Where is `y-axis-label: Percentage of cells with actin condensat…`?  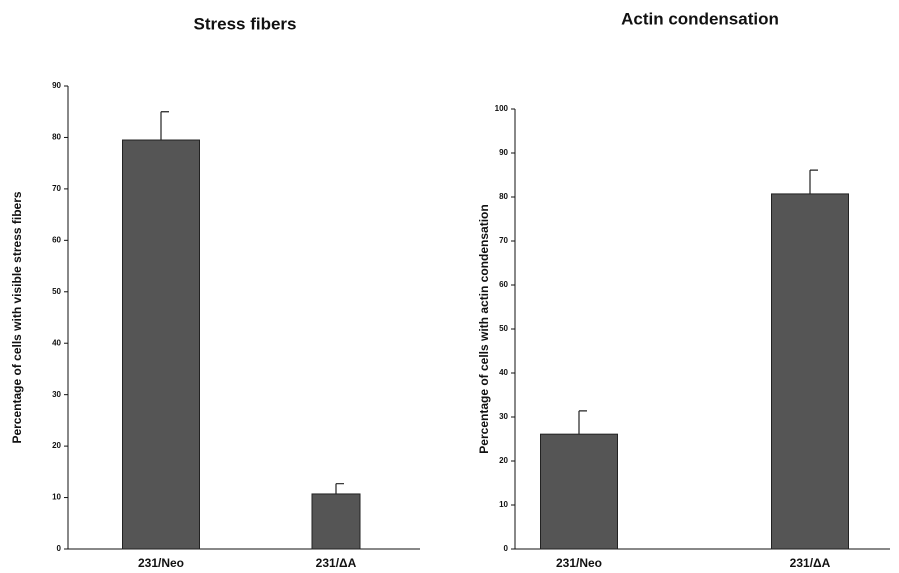 y-axis-label: Percentage of cells with actin condensat… is located at coordinates (484, 328).